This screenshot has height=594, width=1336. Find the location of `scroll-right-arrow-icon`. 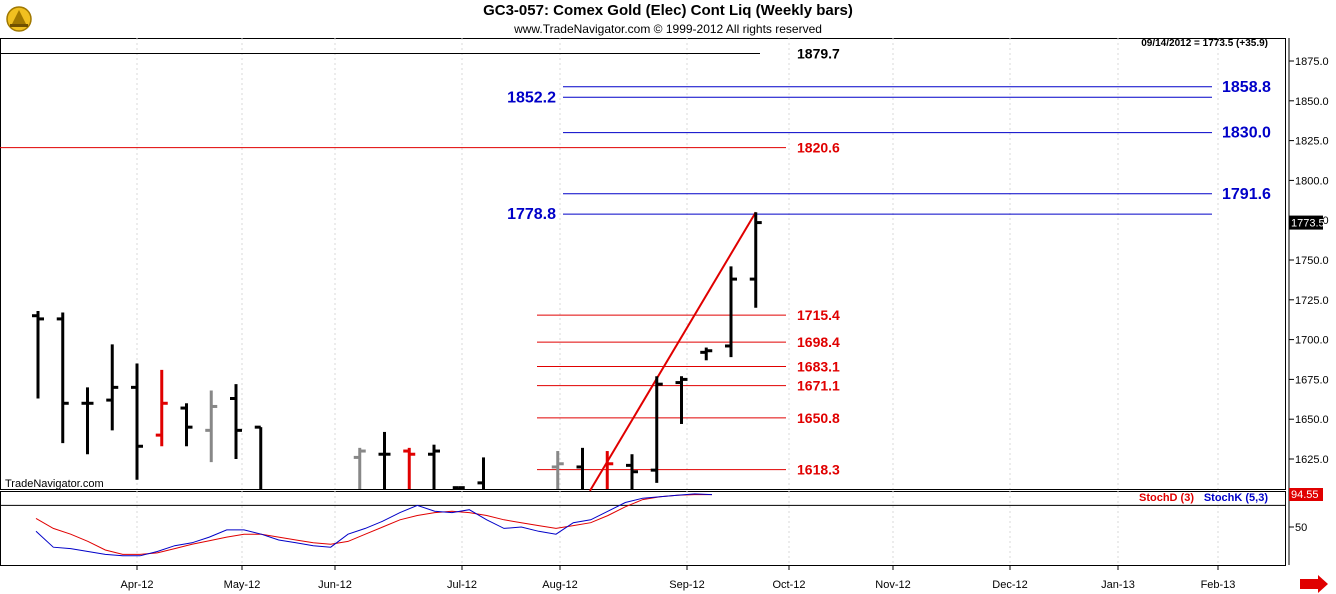

scroll-right-arrow-icon is located at coordinates (1314, 584).